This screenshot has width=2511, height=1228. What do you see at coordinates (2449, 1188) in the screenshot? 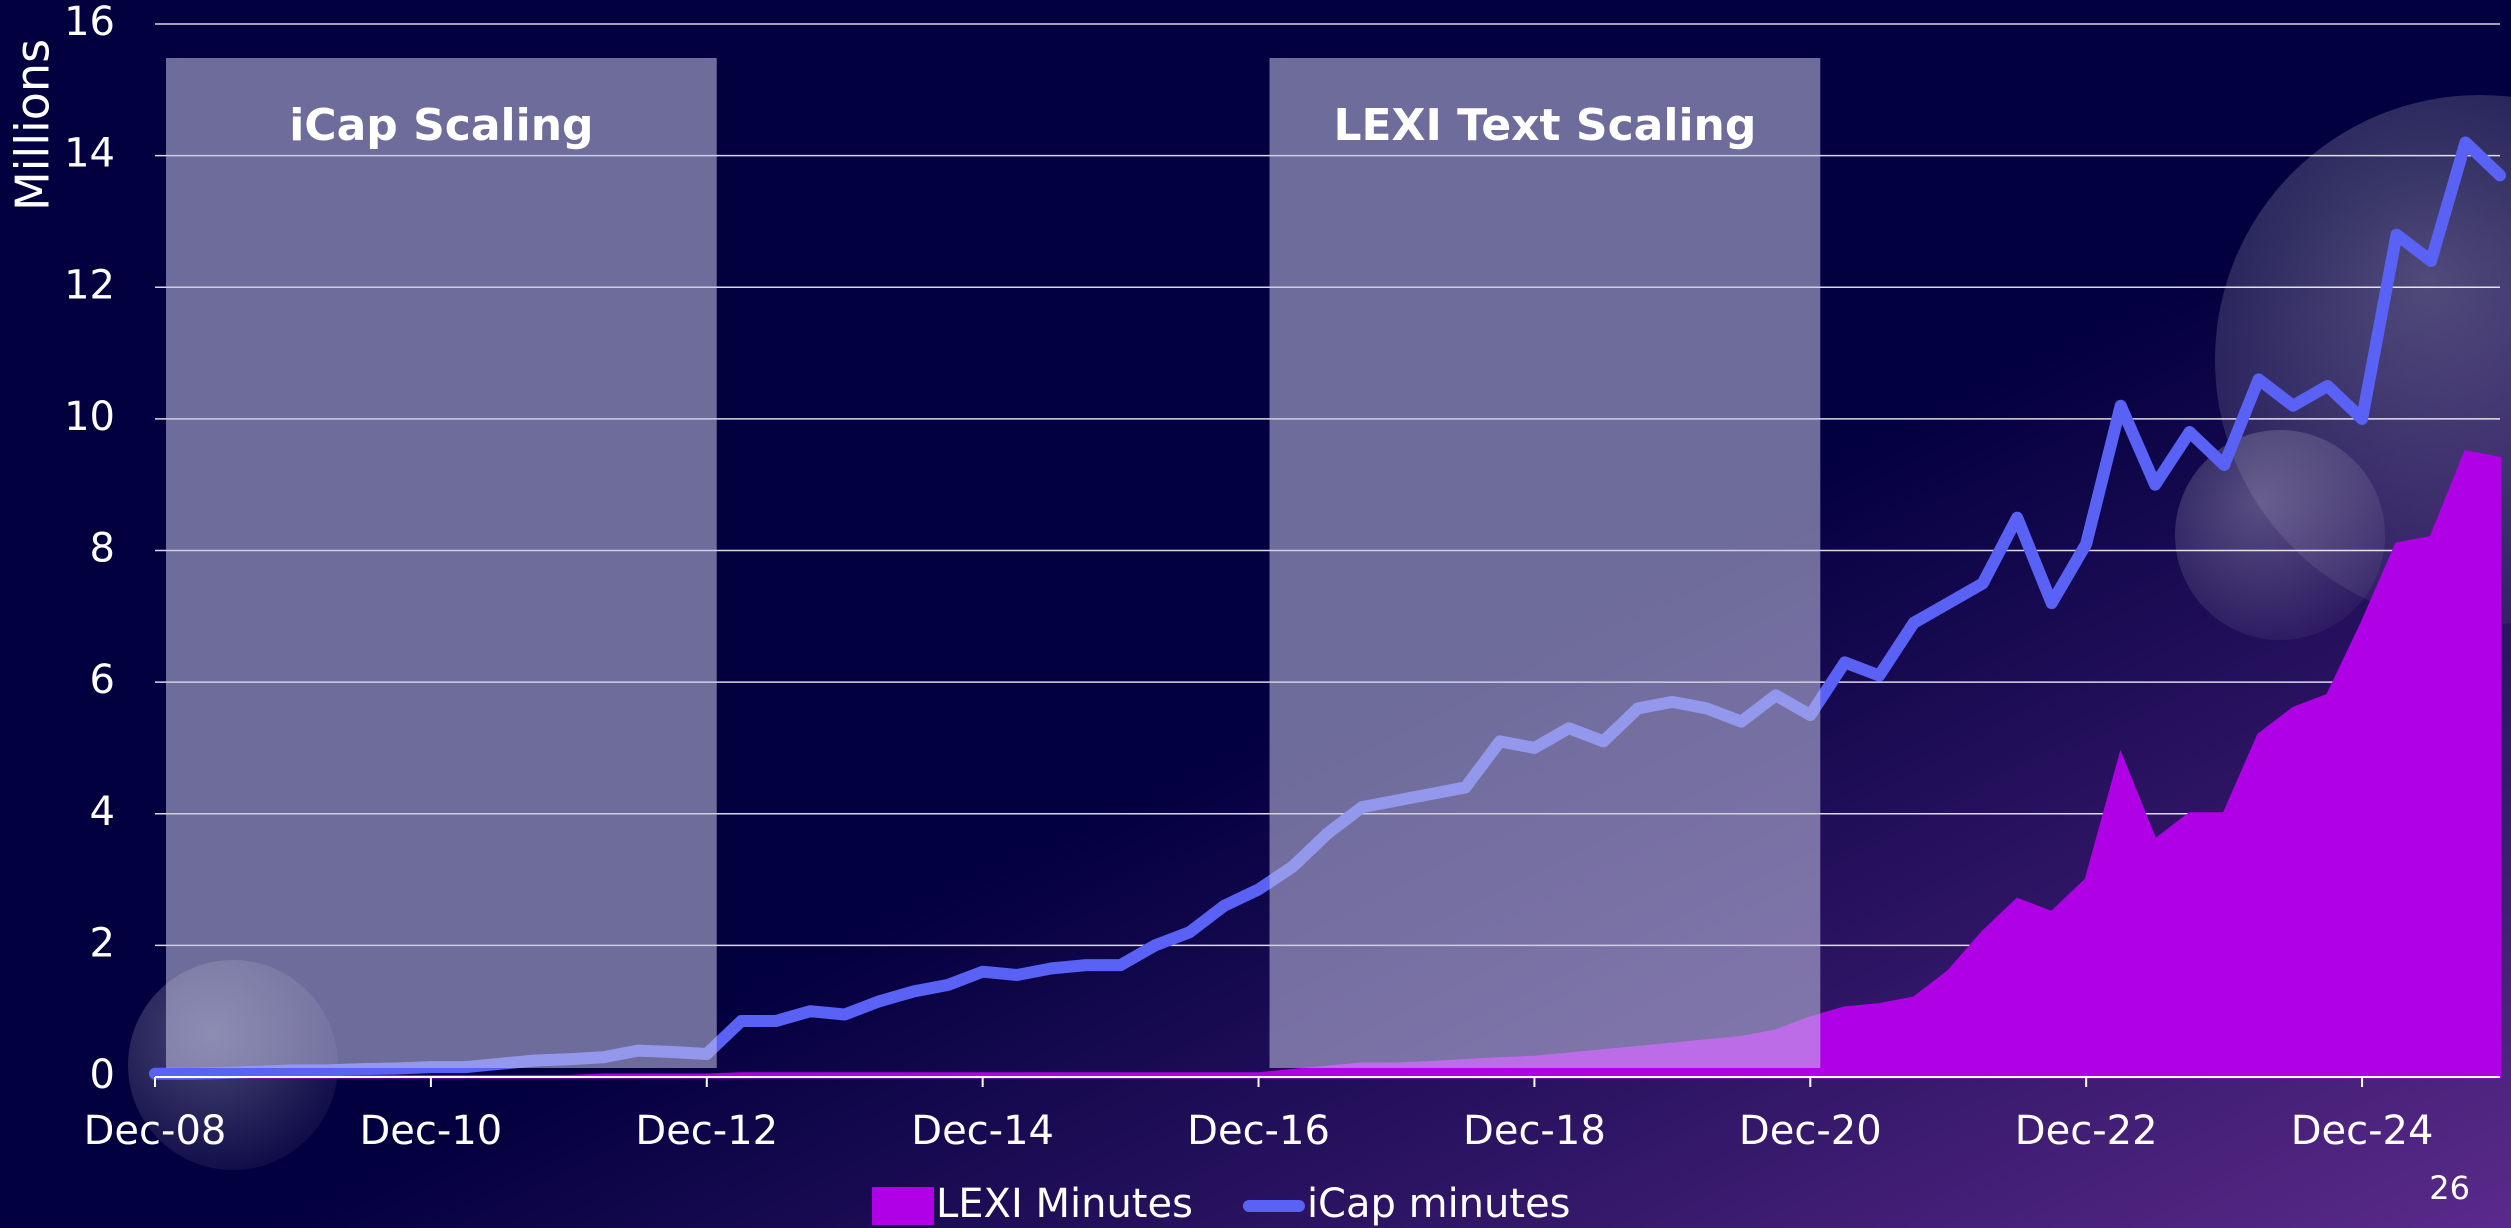
I see `page-number: 26` at bounding box center [2449, 1188].